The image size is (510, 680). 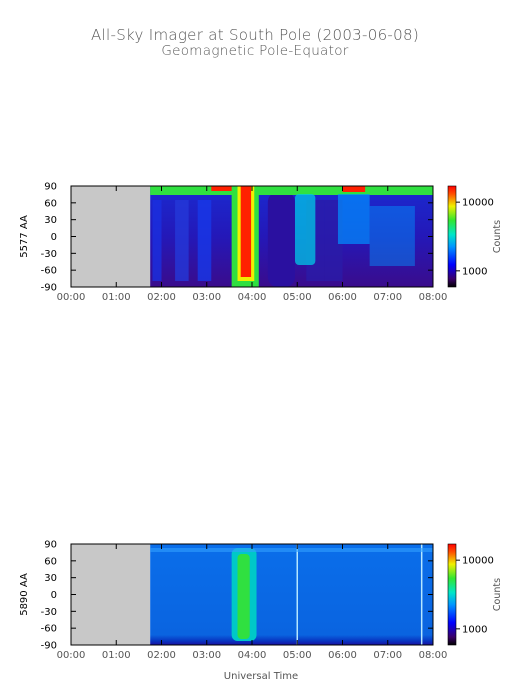 I want to click on y-axis-label: 5890 AA, so click(x=24, y=594).